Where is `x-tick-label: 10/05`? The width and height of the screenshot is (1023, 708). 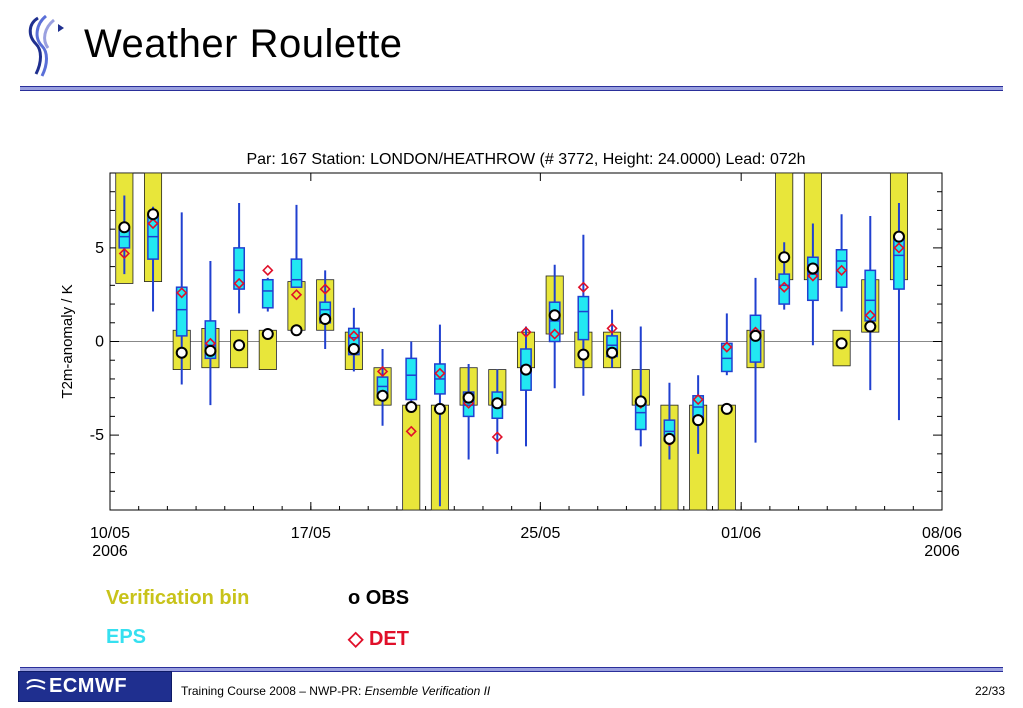
x-tick-label: 10/05 is located at coordinates (110, 533).